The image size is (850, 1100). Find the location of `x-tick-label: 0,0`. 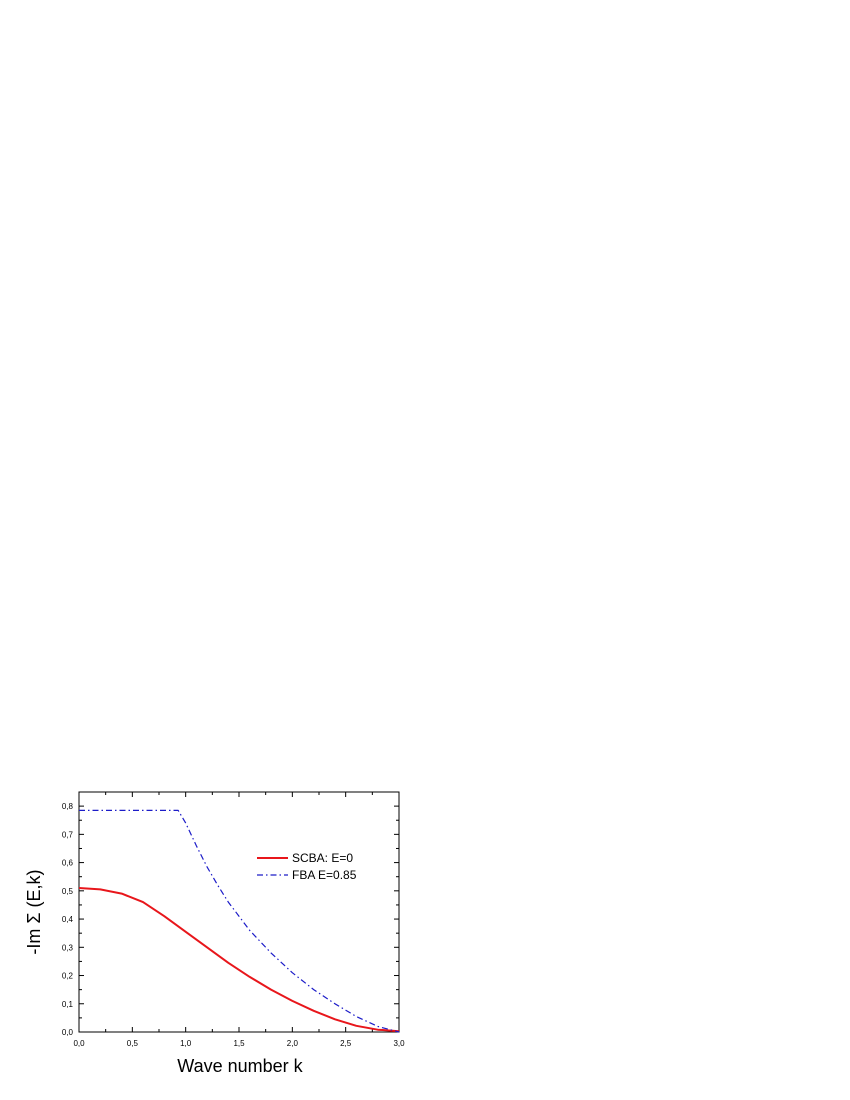

x-tick-label: 0,0 is located at coordinates (79, 1043).